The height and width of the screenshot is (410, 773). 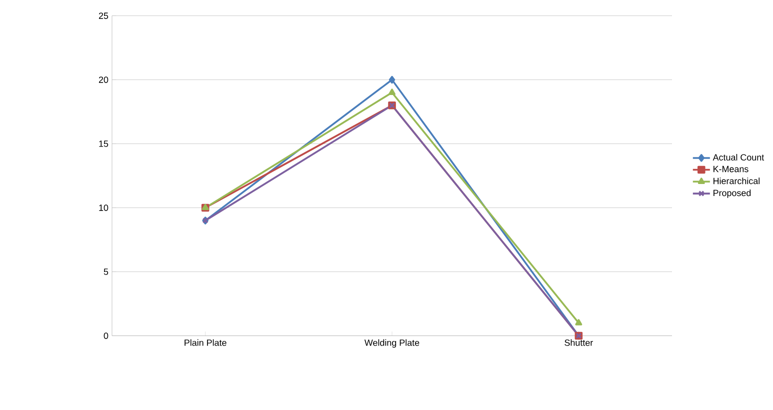 I want to click on x-tick-label: Shutter, so click(x=578, y=342).